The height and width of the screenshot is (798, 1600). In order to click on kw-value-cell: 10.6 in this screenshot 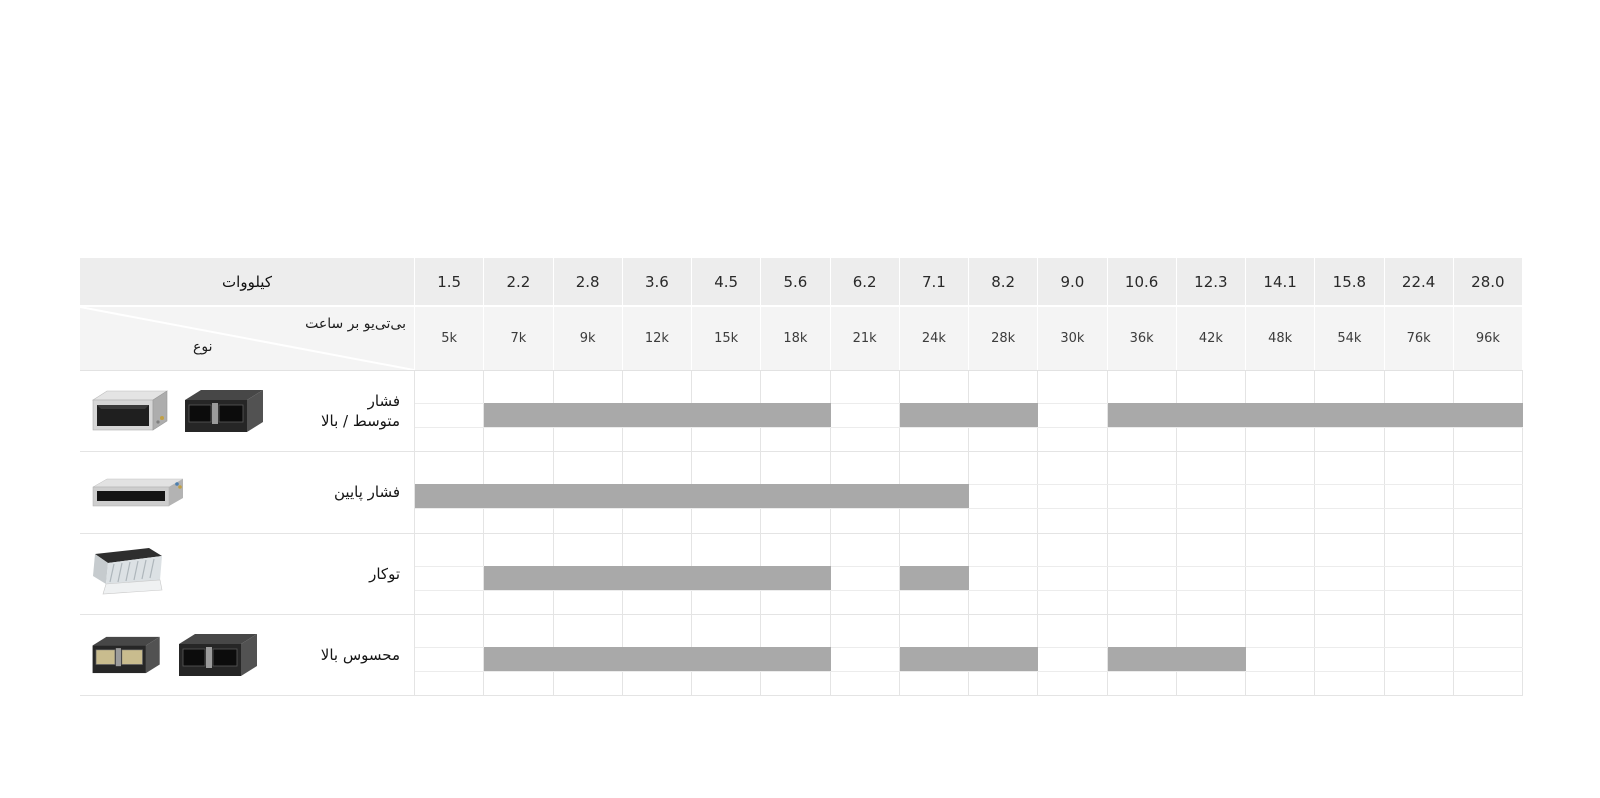, I will do `click(1142, 281)`.